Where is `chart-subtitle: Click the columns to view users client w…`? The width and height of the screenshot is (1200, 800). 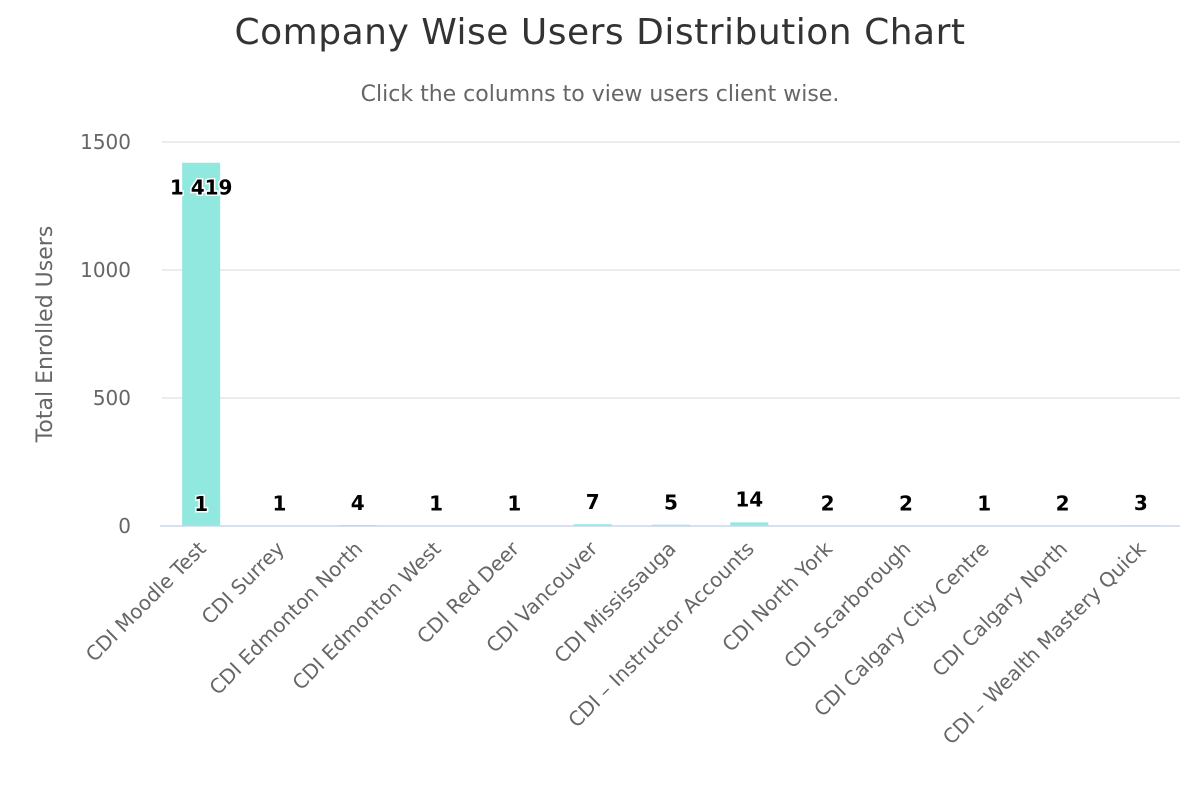 chart-subtitle: Click the columns to view users client w… is located at coordinates (600, 94).